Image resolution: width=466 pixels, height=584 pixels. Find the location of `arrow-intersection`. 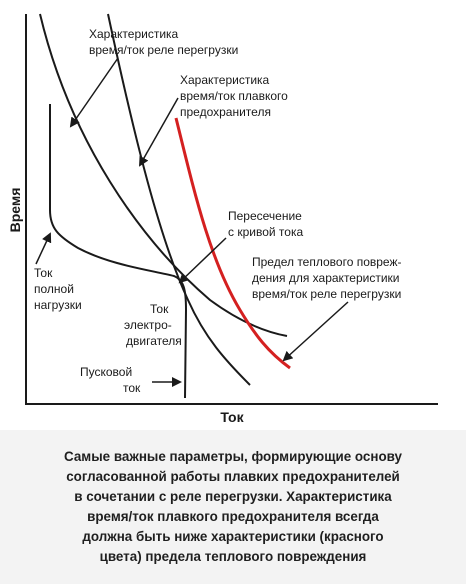

arrow-intersection is located at coordinates (202, 260).